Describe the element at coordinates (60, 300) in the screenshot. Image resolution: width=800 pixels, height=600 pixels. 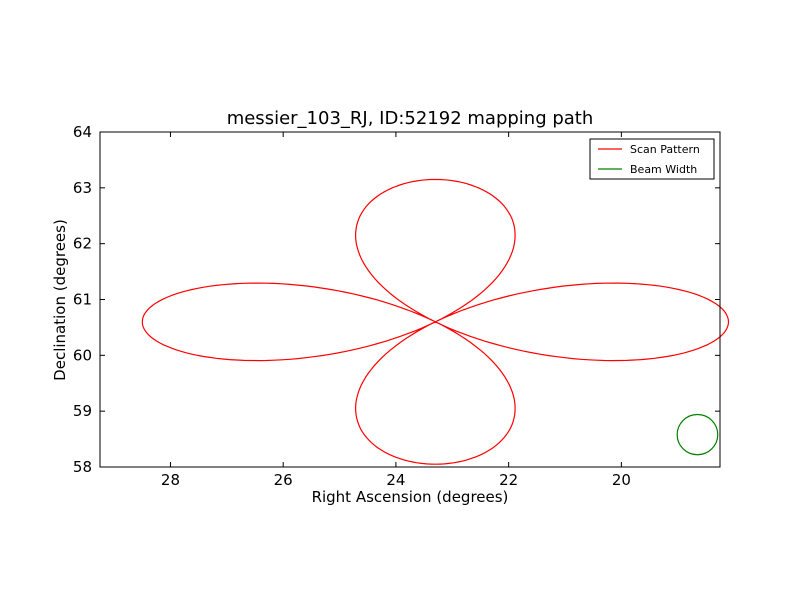
I see `y-axis-label: Declination (degrees)` at that location.